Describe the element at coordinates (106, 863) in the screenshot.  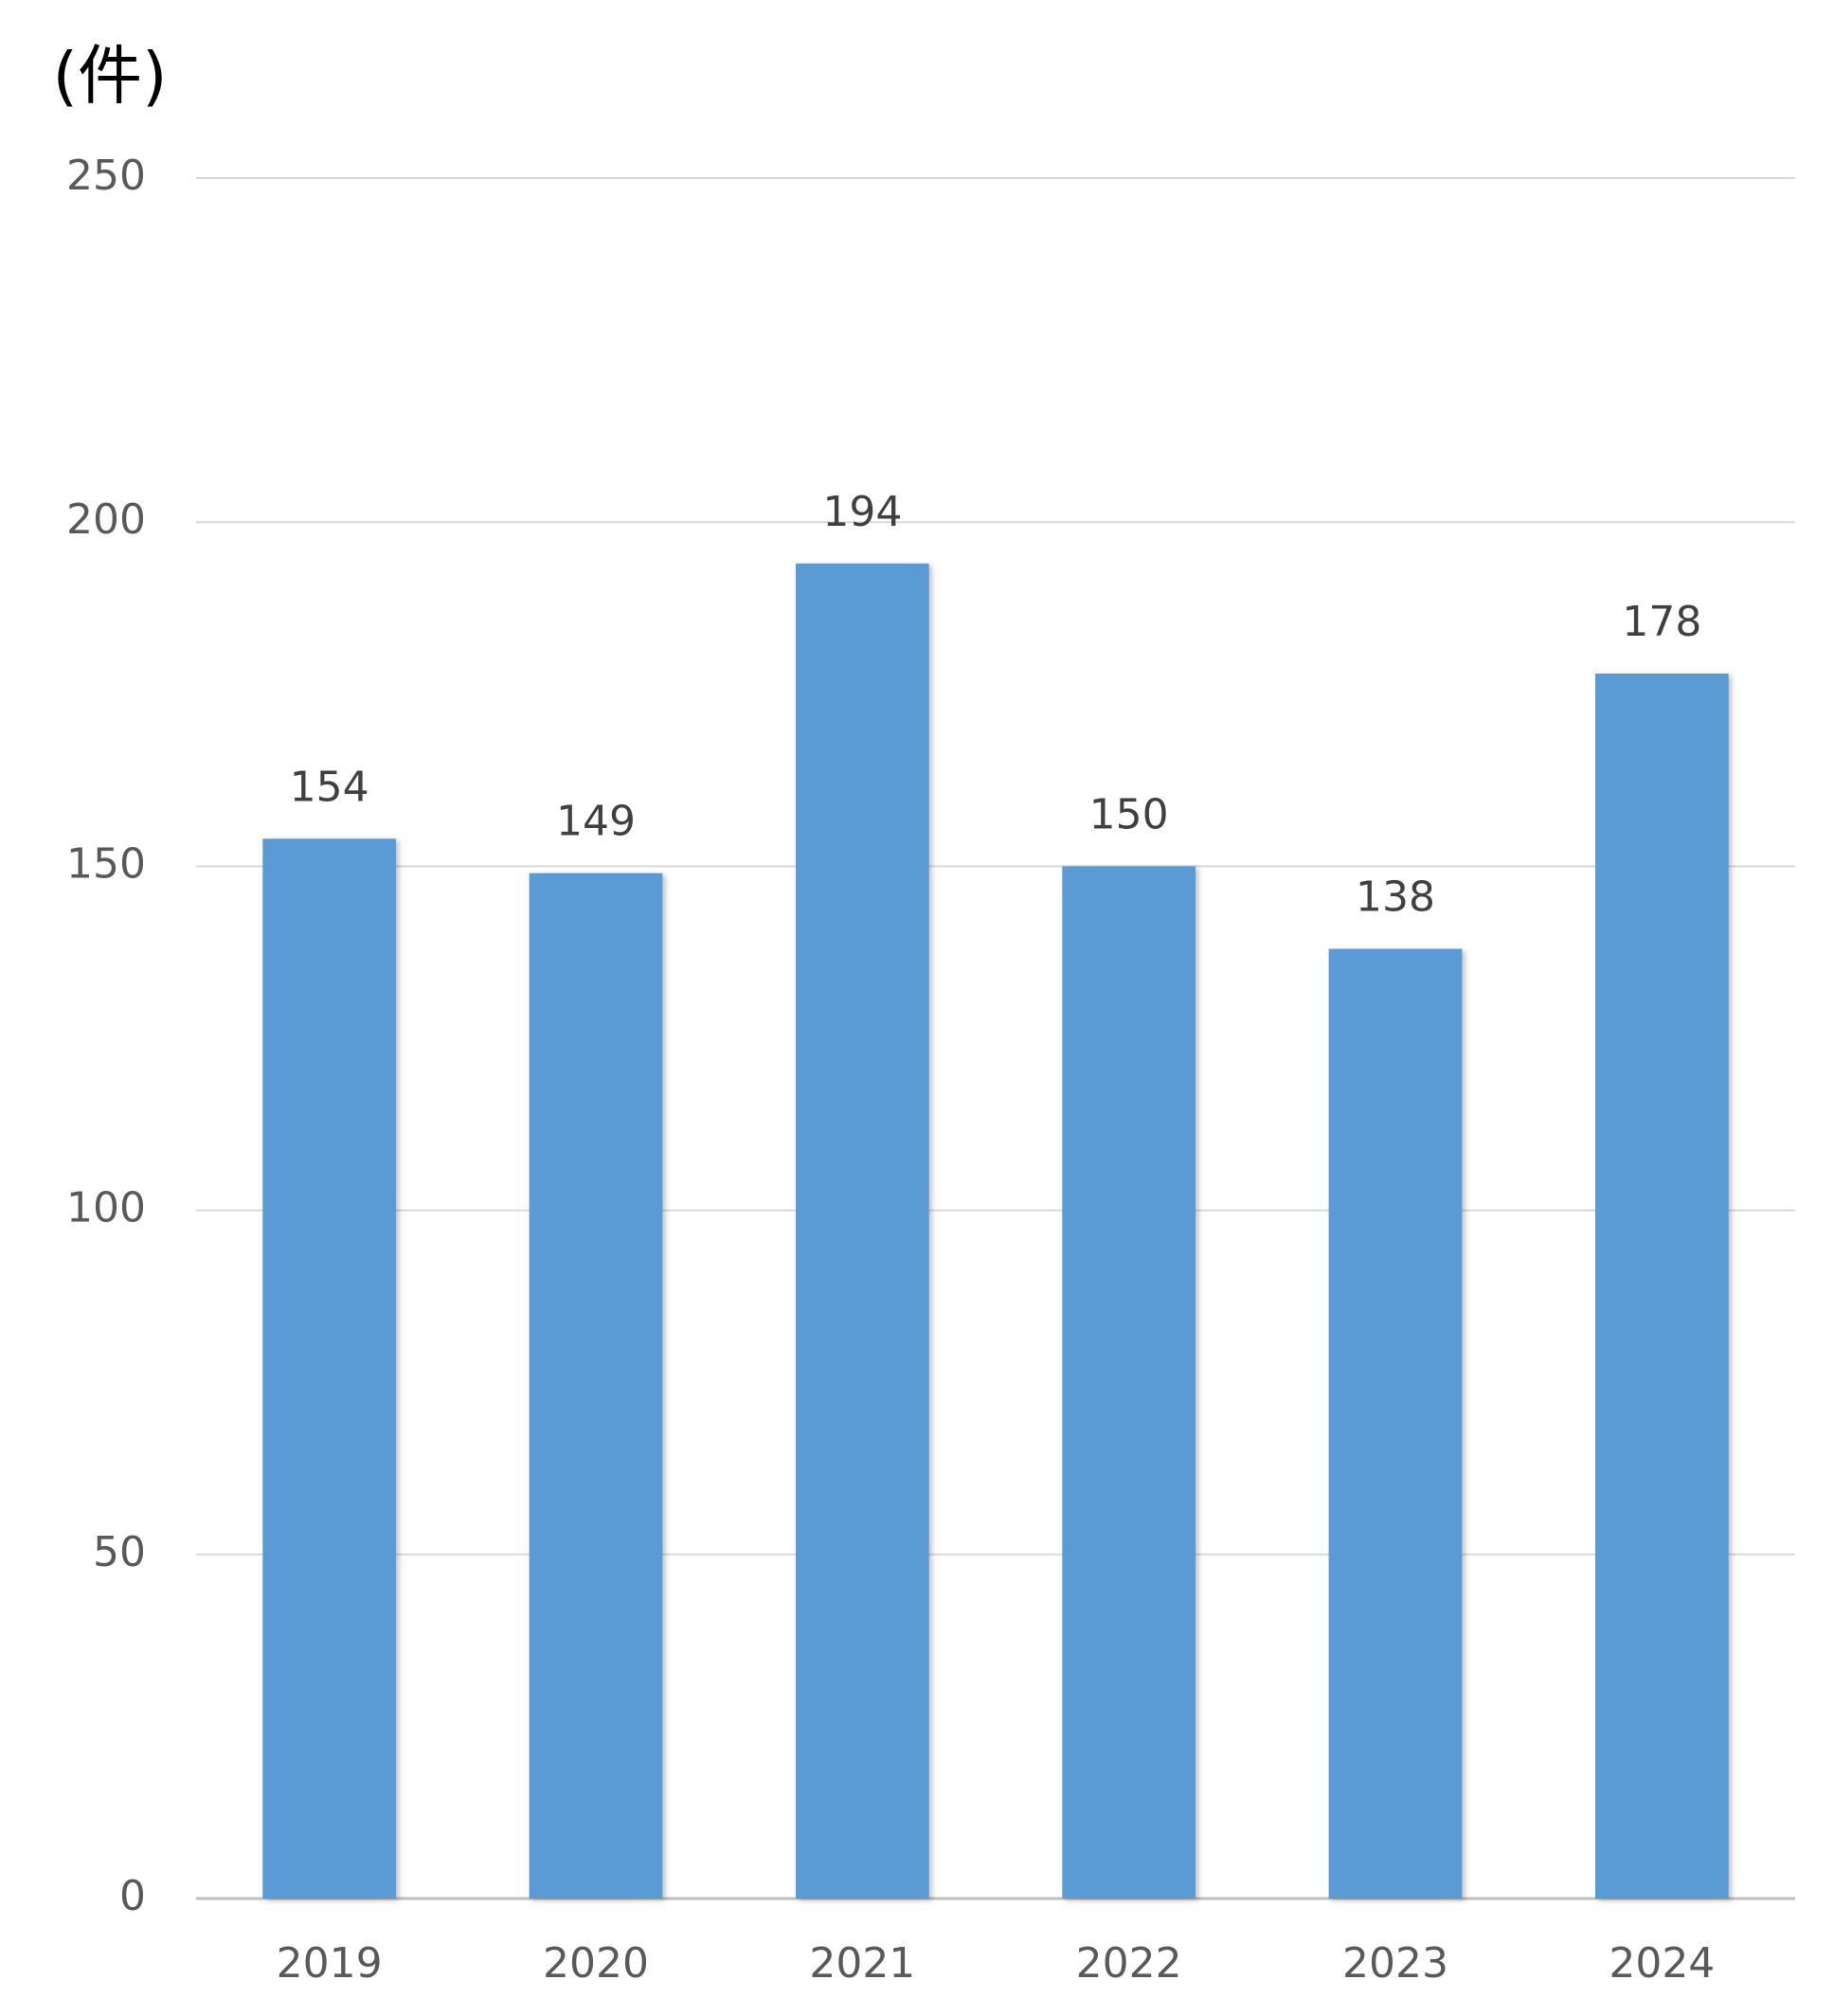
I see `y-tick-label: 150` at that location.